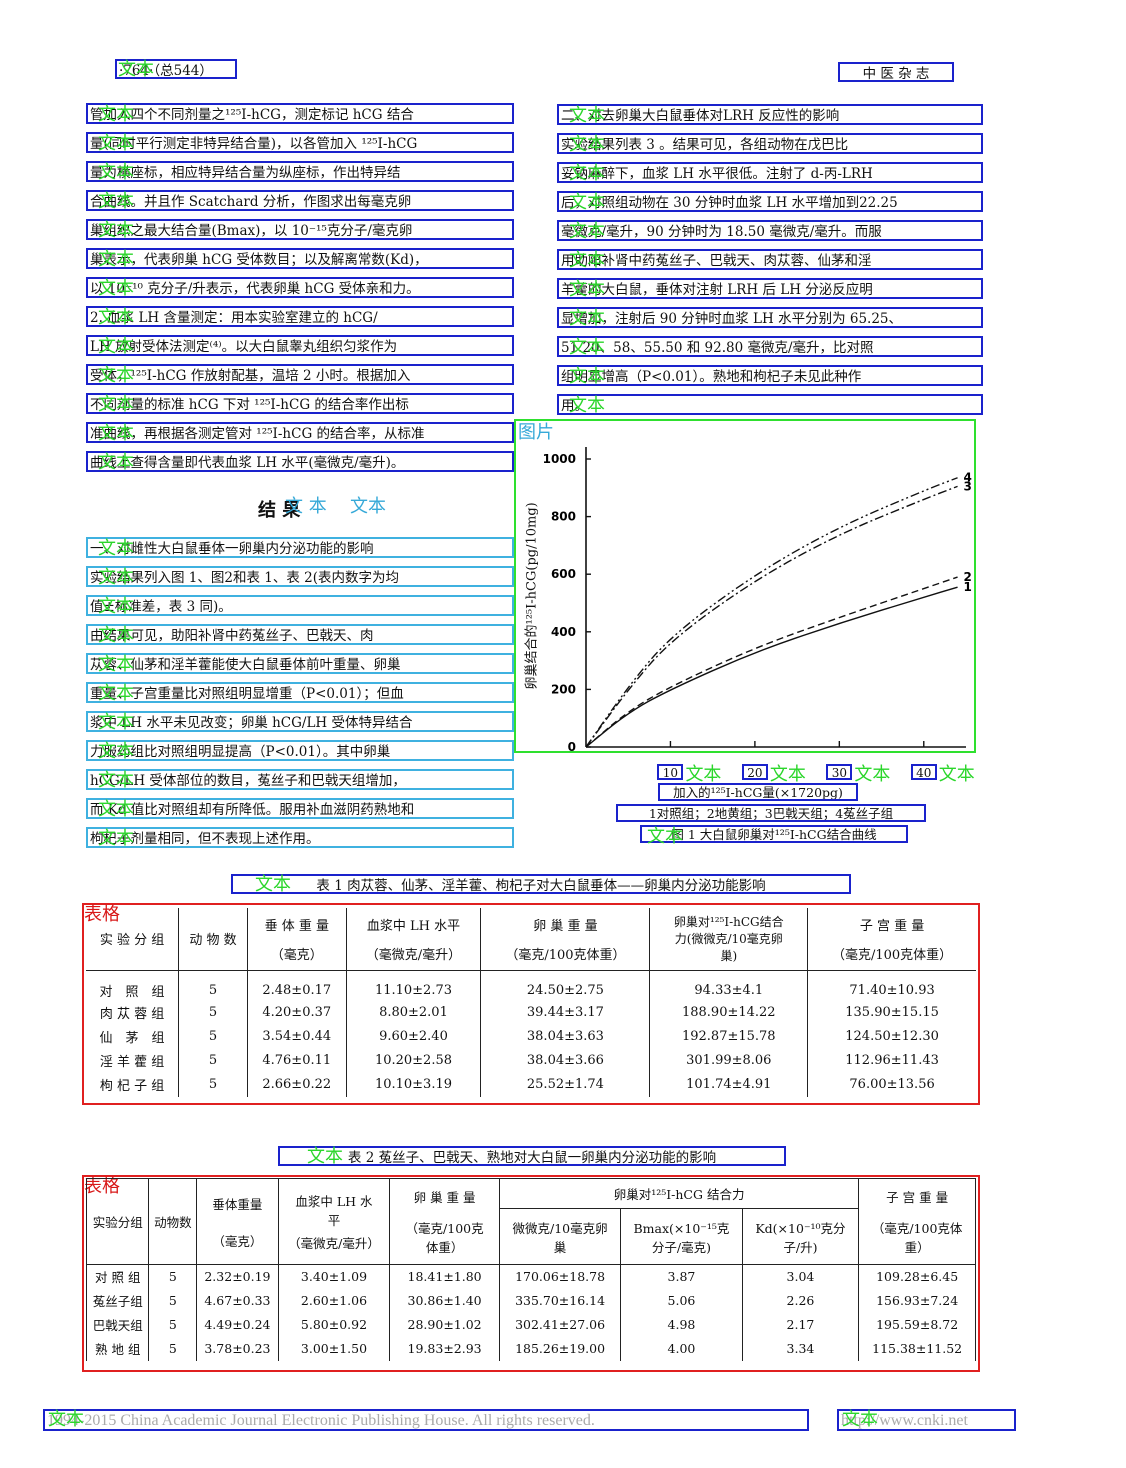 This screenshot has width=1126, height=1468. Describe the element at coordinates (133, 1012) in the screenshot. I see `table-cell: 肉 苁 蓉 组` at that location.